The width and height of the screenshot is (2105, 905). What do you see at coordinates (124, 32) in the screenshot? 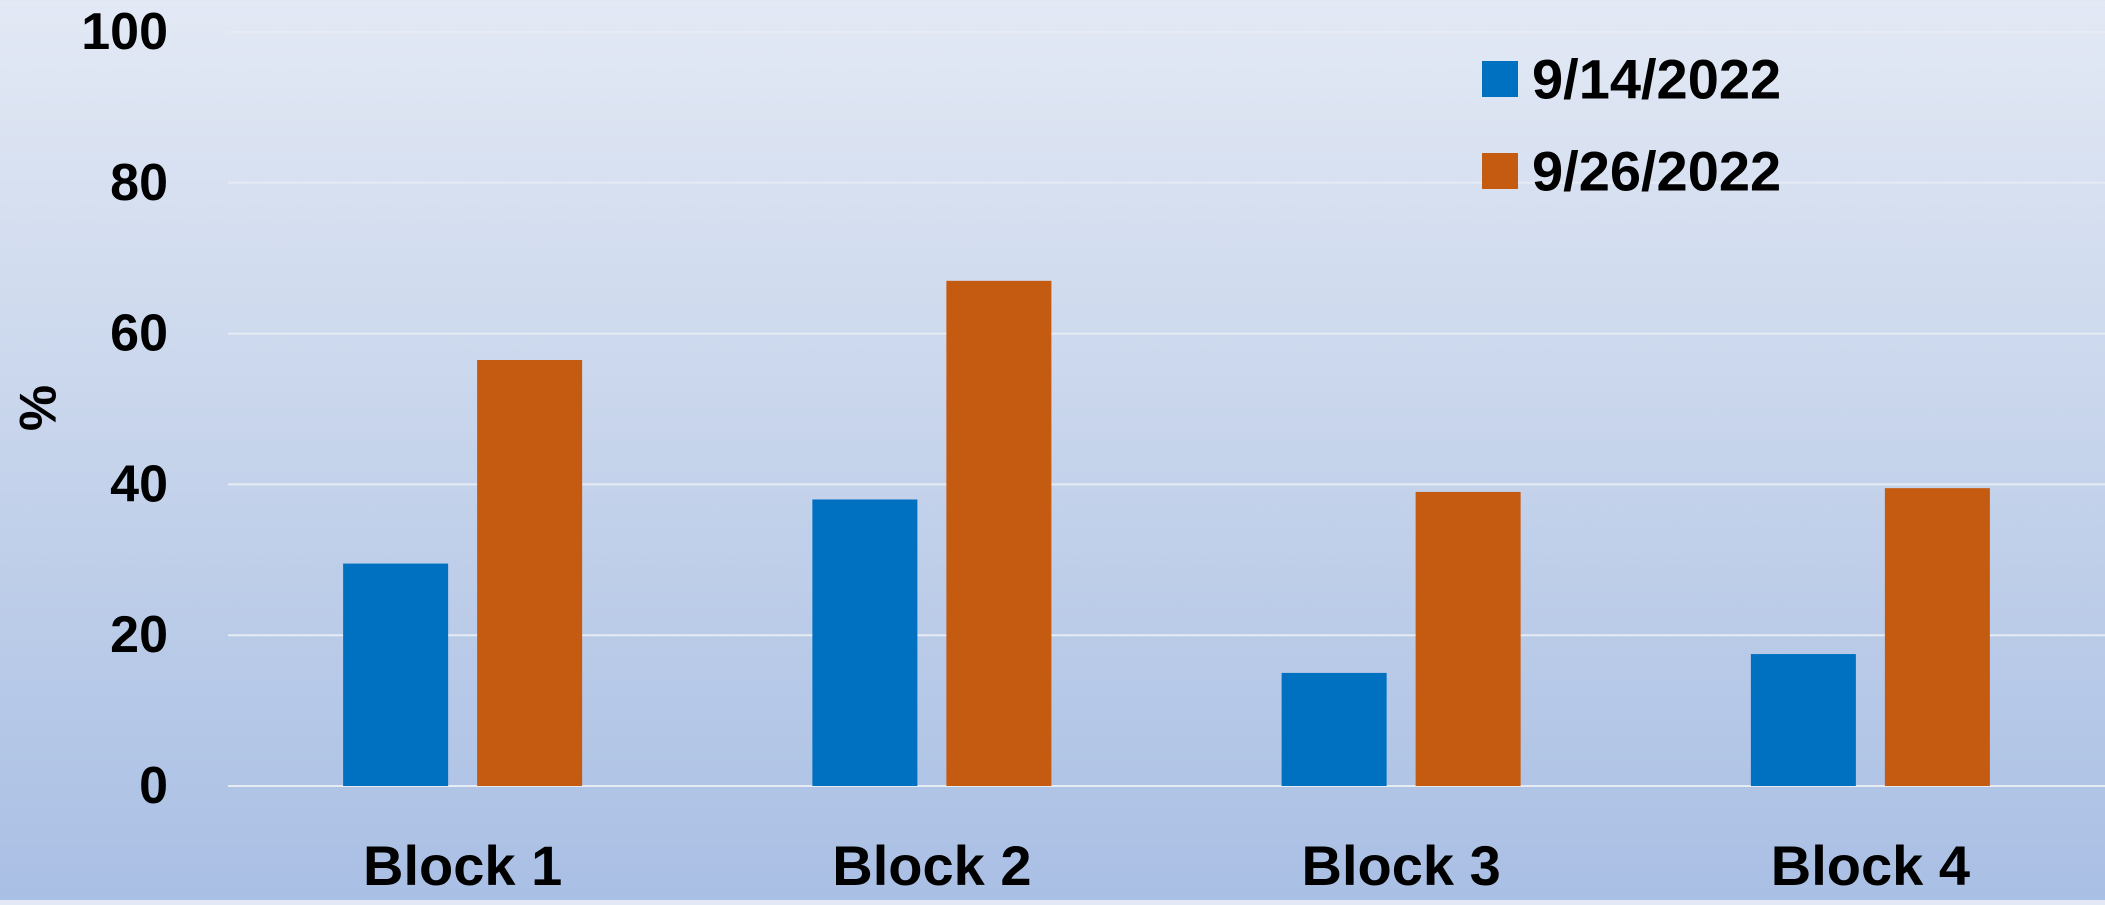
I see `y-tick-label: 100` at bounding box center [124, 32].